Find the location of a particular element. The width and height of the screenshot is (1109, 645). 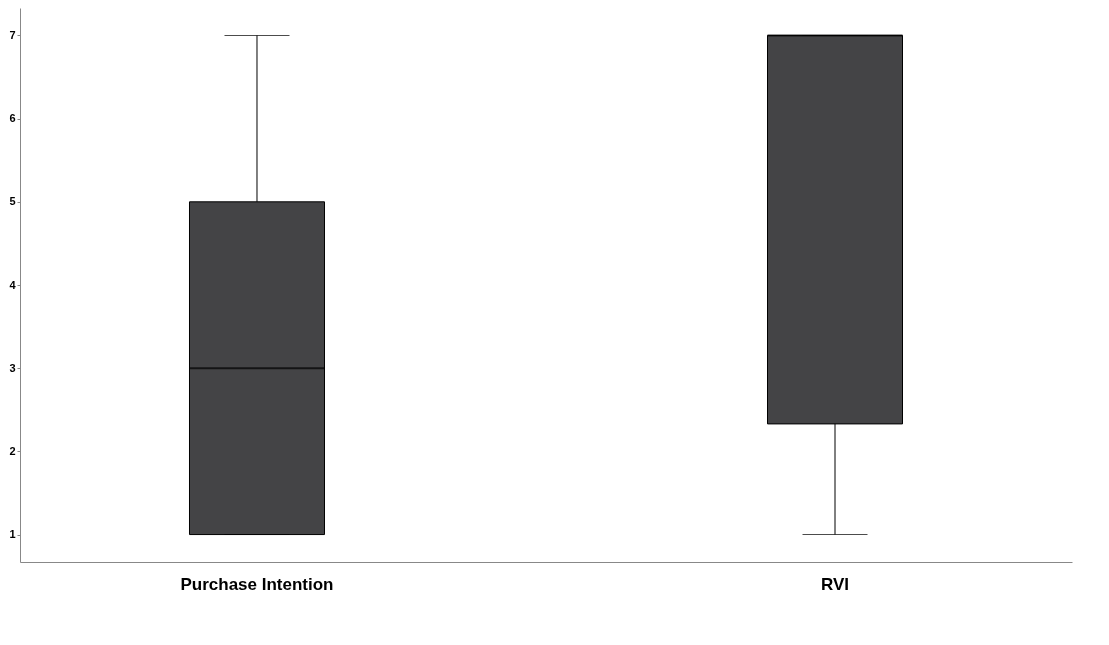

x-tick-label: Purchase Intention is located at coordinates (257, 584).